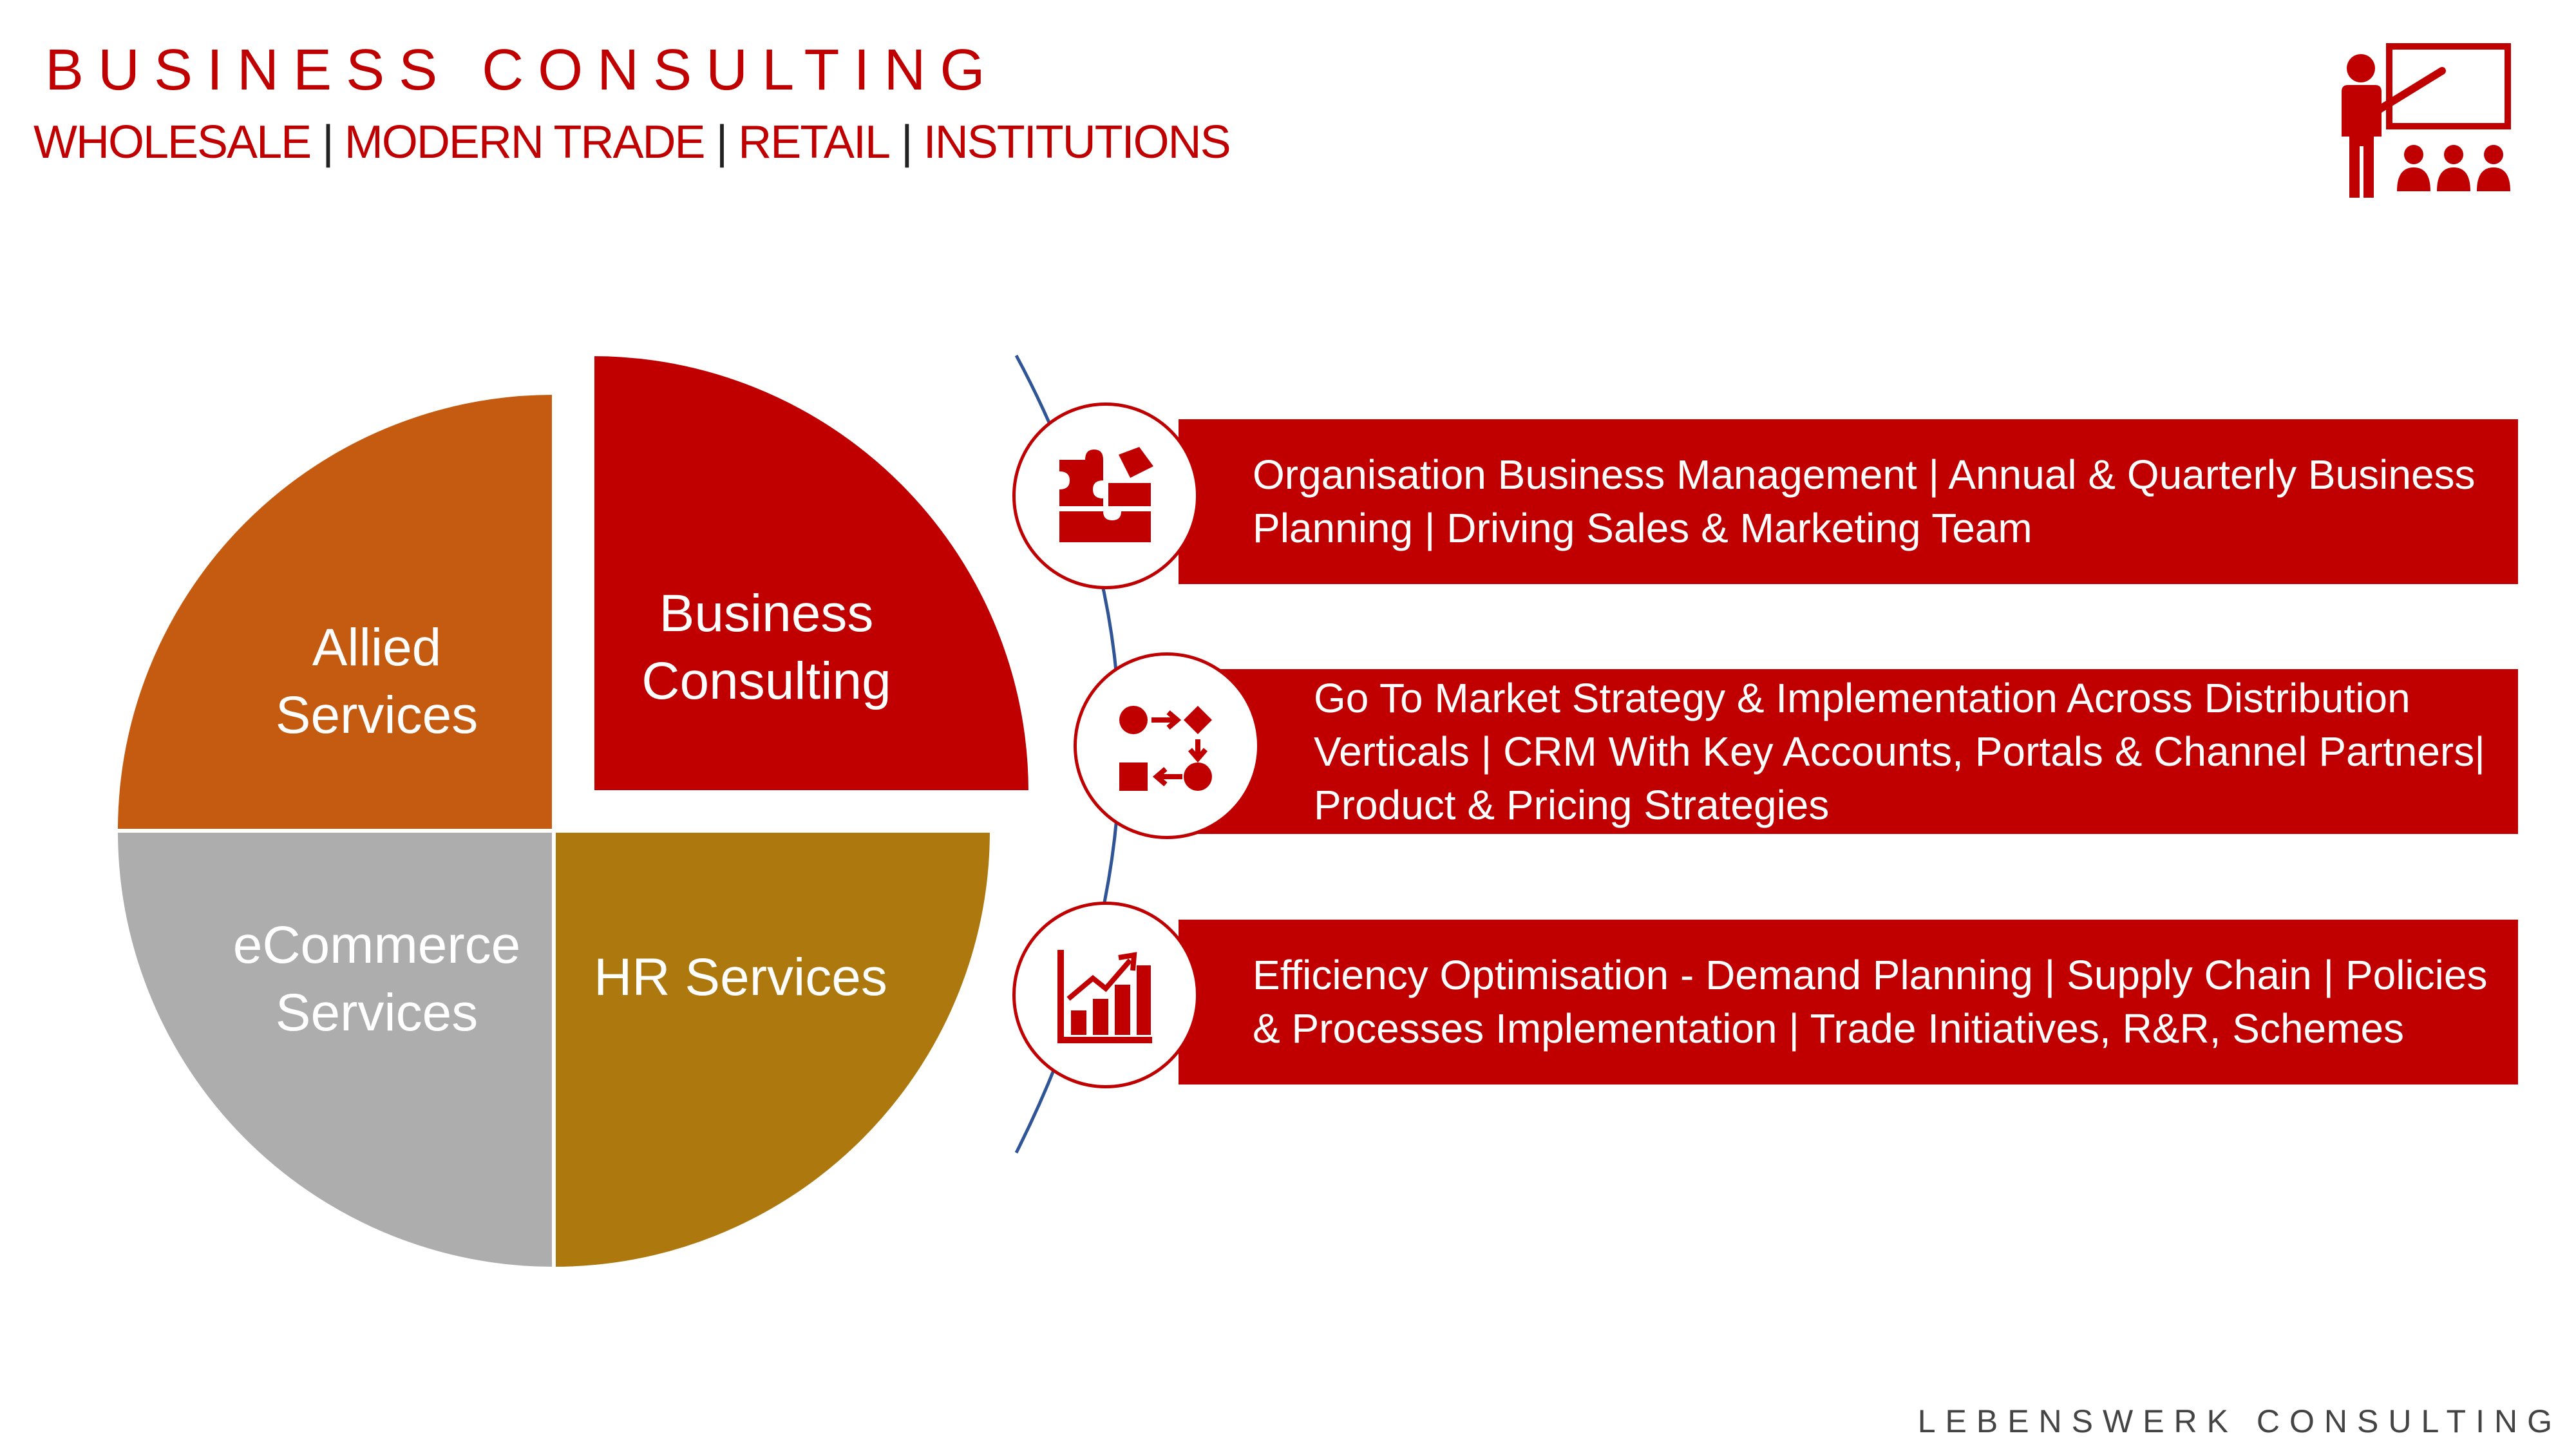 The height and width of the screenshot is (1449, 2576). I want to click on page-title: BUSINESS CONSULTING, so click(522, 70).